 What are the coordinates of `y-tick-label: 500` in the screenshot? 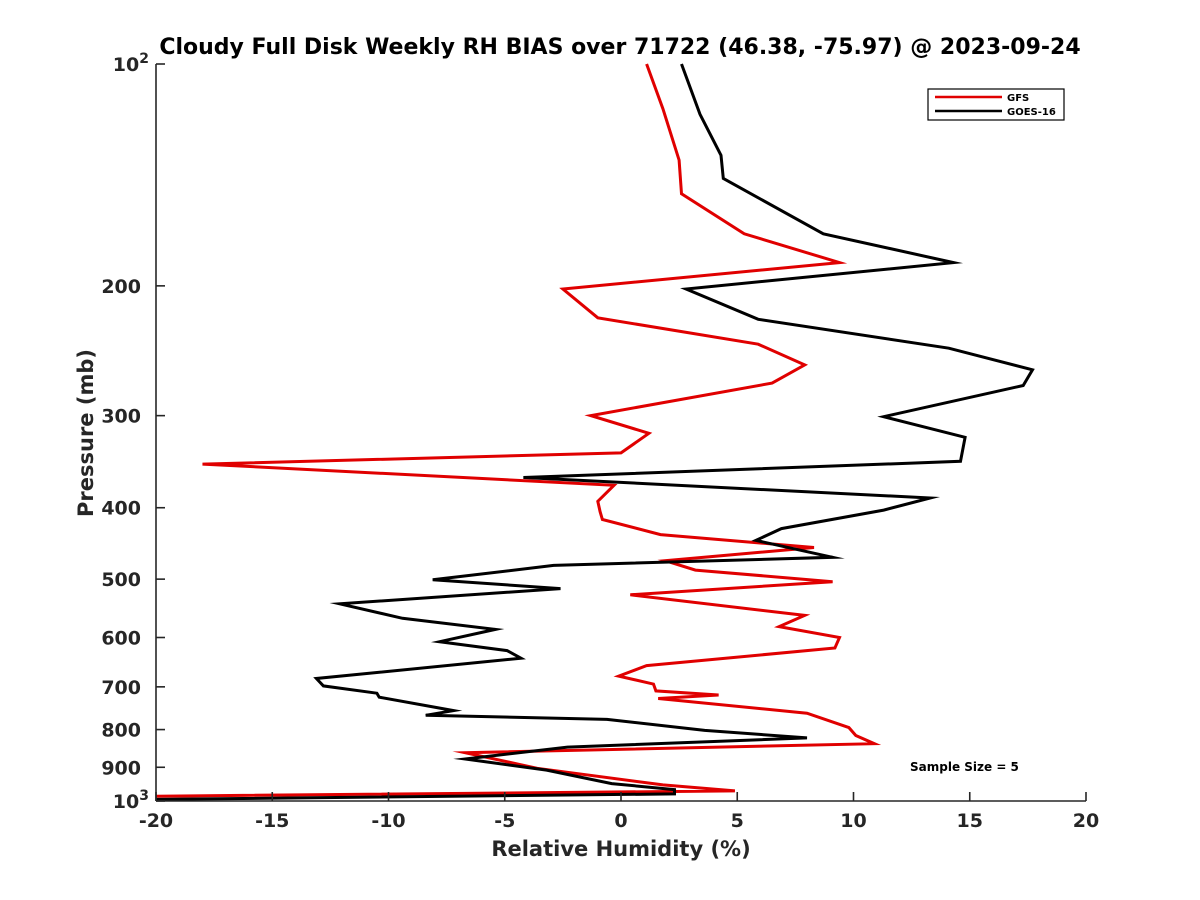 It's located at (121, 580).